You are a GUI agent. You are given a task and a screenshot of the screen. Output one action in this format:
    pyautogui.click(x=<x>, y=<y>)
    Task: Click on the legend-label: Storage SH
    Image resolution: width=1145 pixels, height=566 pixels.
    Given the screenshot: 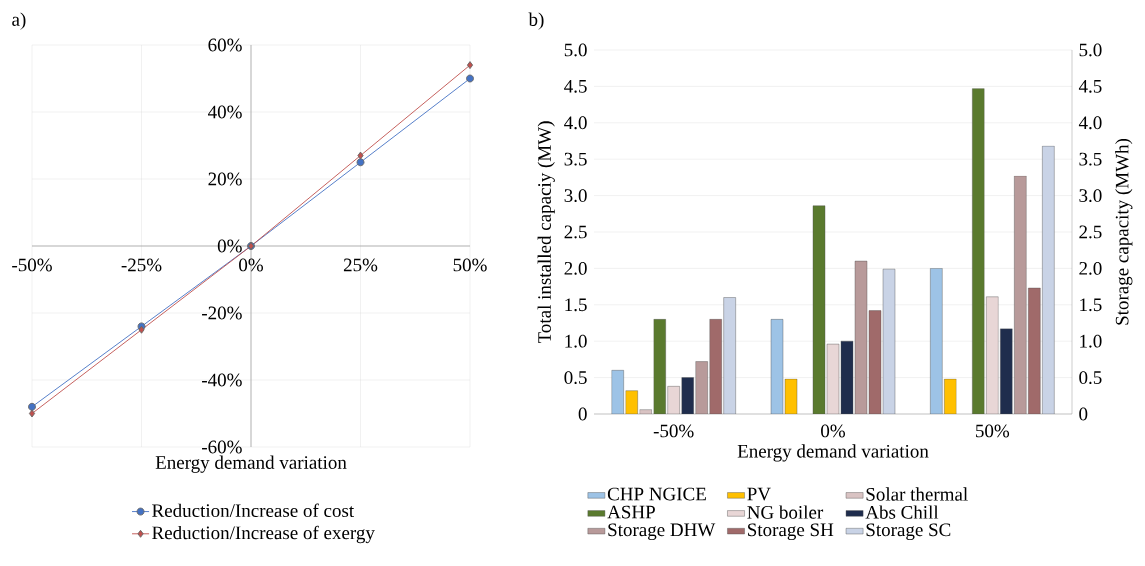 What is the action you would take?
    pyautogui.click(x=791, y=532)
    